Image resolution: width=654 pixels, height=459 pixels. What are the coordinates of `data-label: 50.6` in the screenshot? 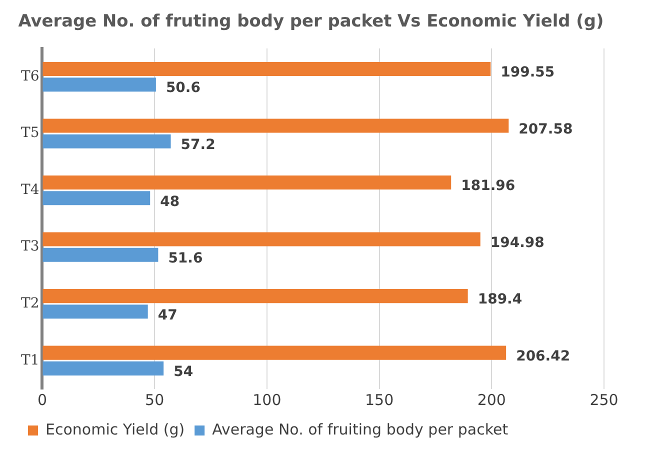 It's located at (183, 88).